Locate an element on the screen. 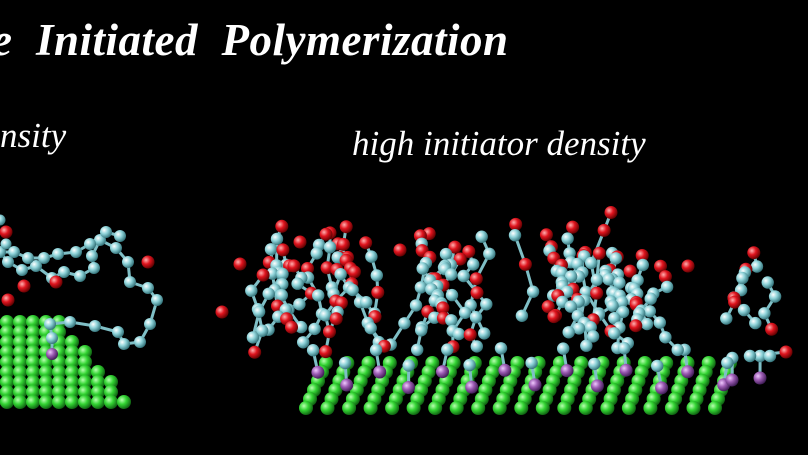 Image resolution: width=808 pixels, height=455 pixels. low-density-label: nsity is located at coordinates (33, 135).